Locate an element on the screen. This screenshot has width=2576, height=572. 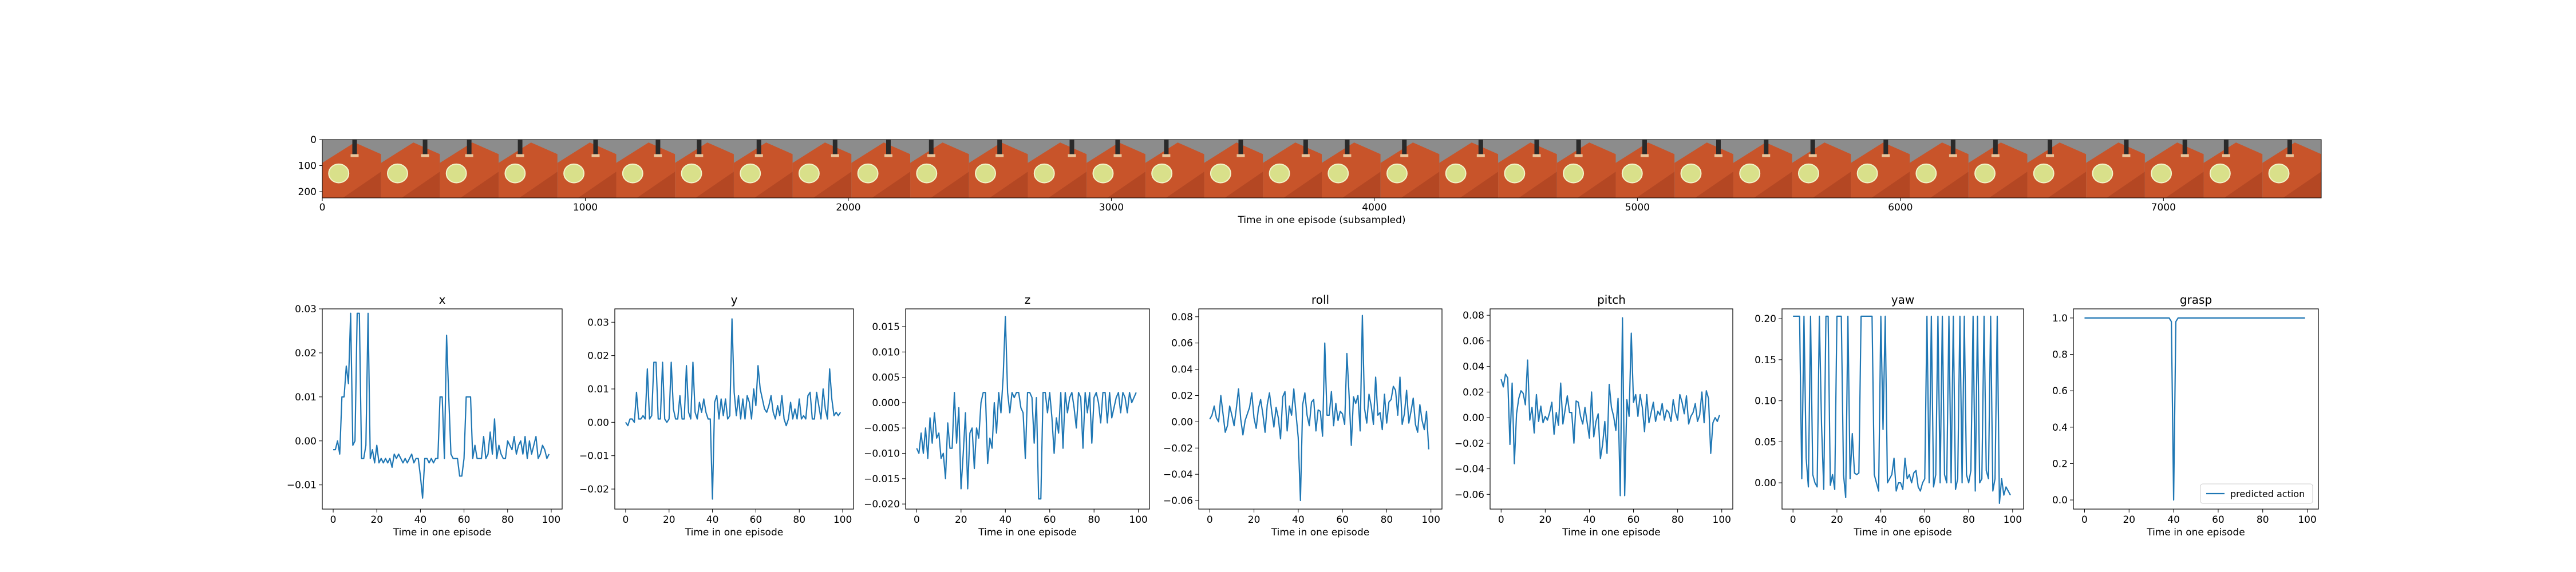
y-tick-label: 0.2 is located at coordinates (2060, 464).